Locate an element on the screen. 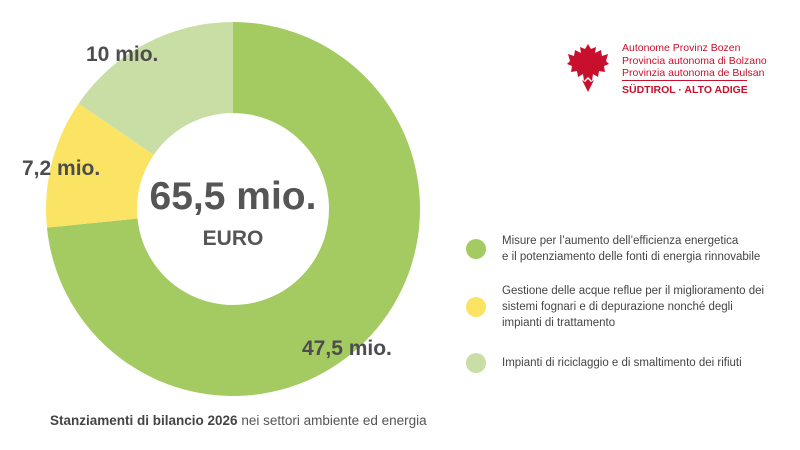 The image size is (800, 450). slice-label-recycling: 10 mio. is located at coordinates (122, 54).